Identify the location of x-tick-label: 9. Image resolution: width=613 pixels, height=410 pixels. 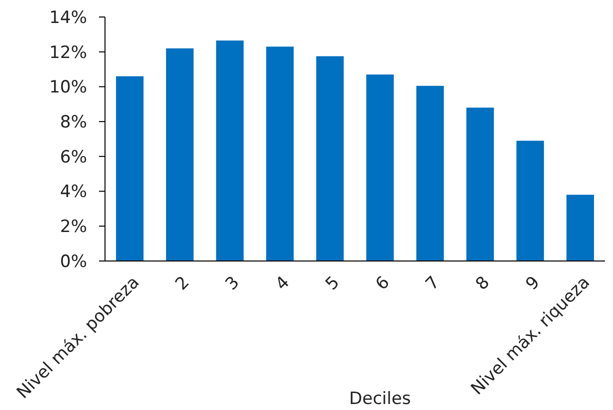
(533, 283).